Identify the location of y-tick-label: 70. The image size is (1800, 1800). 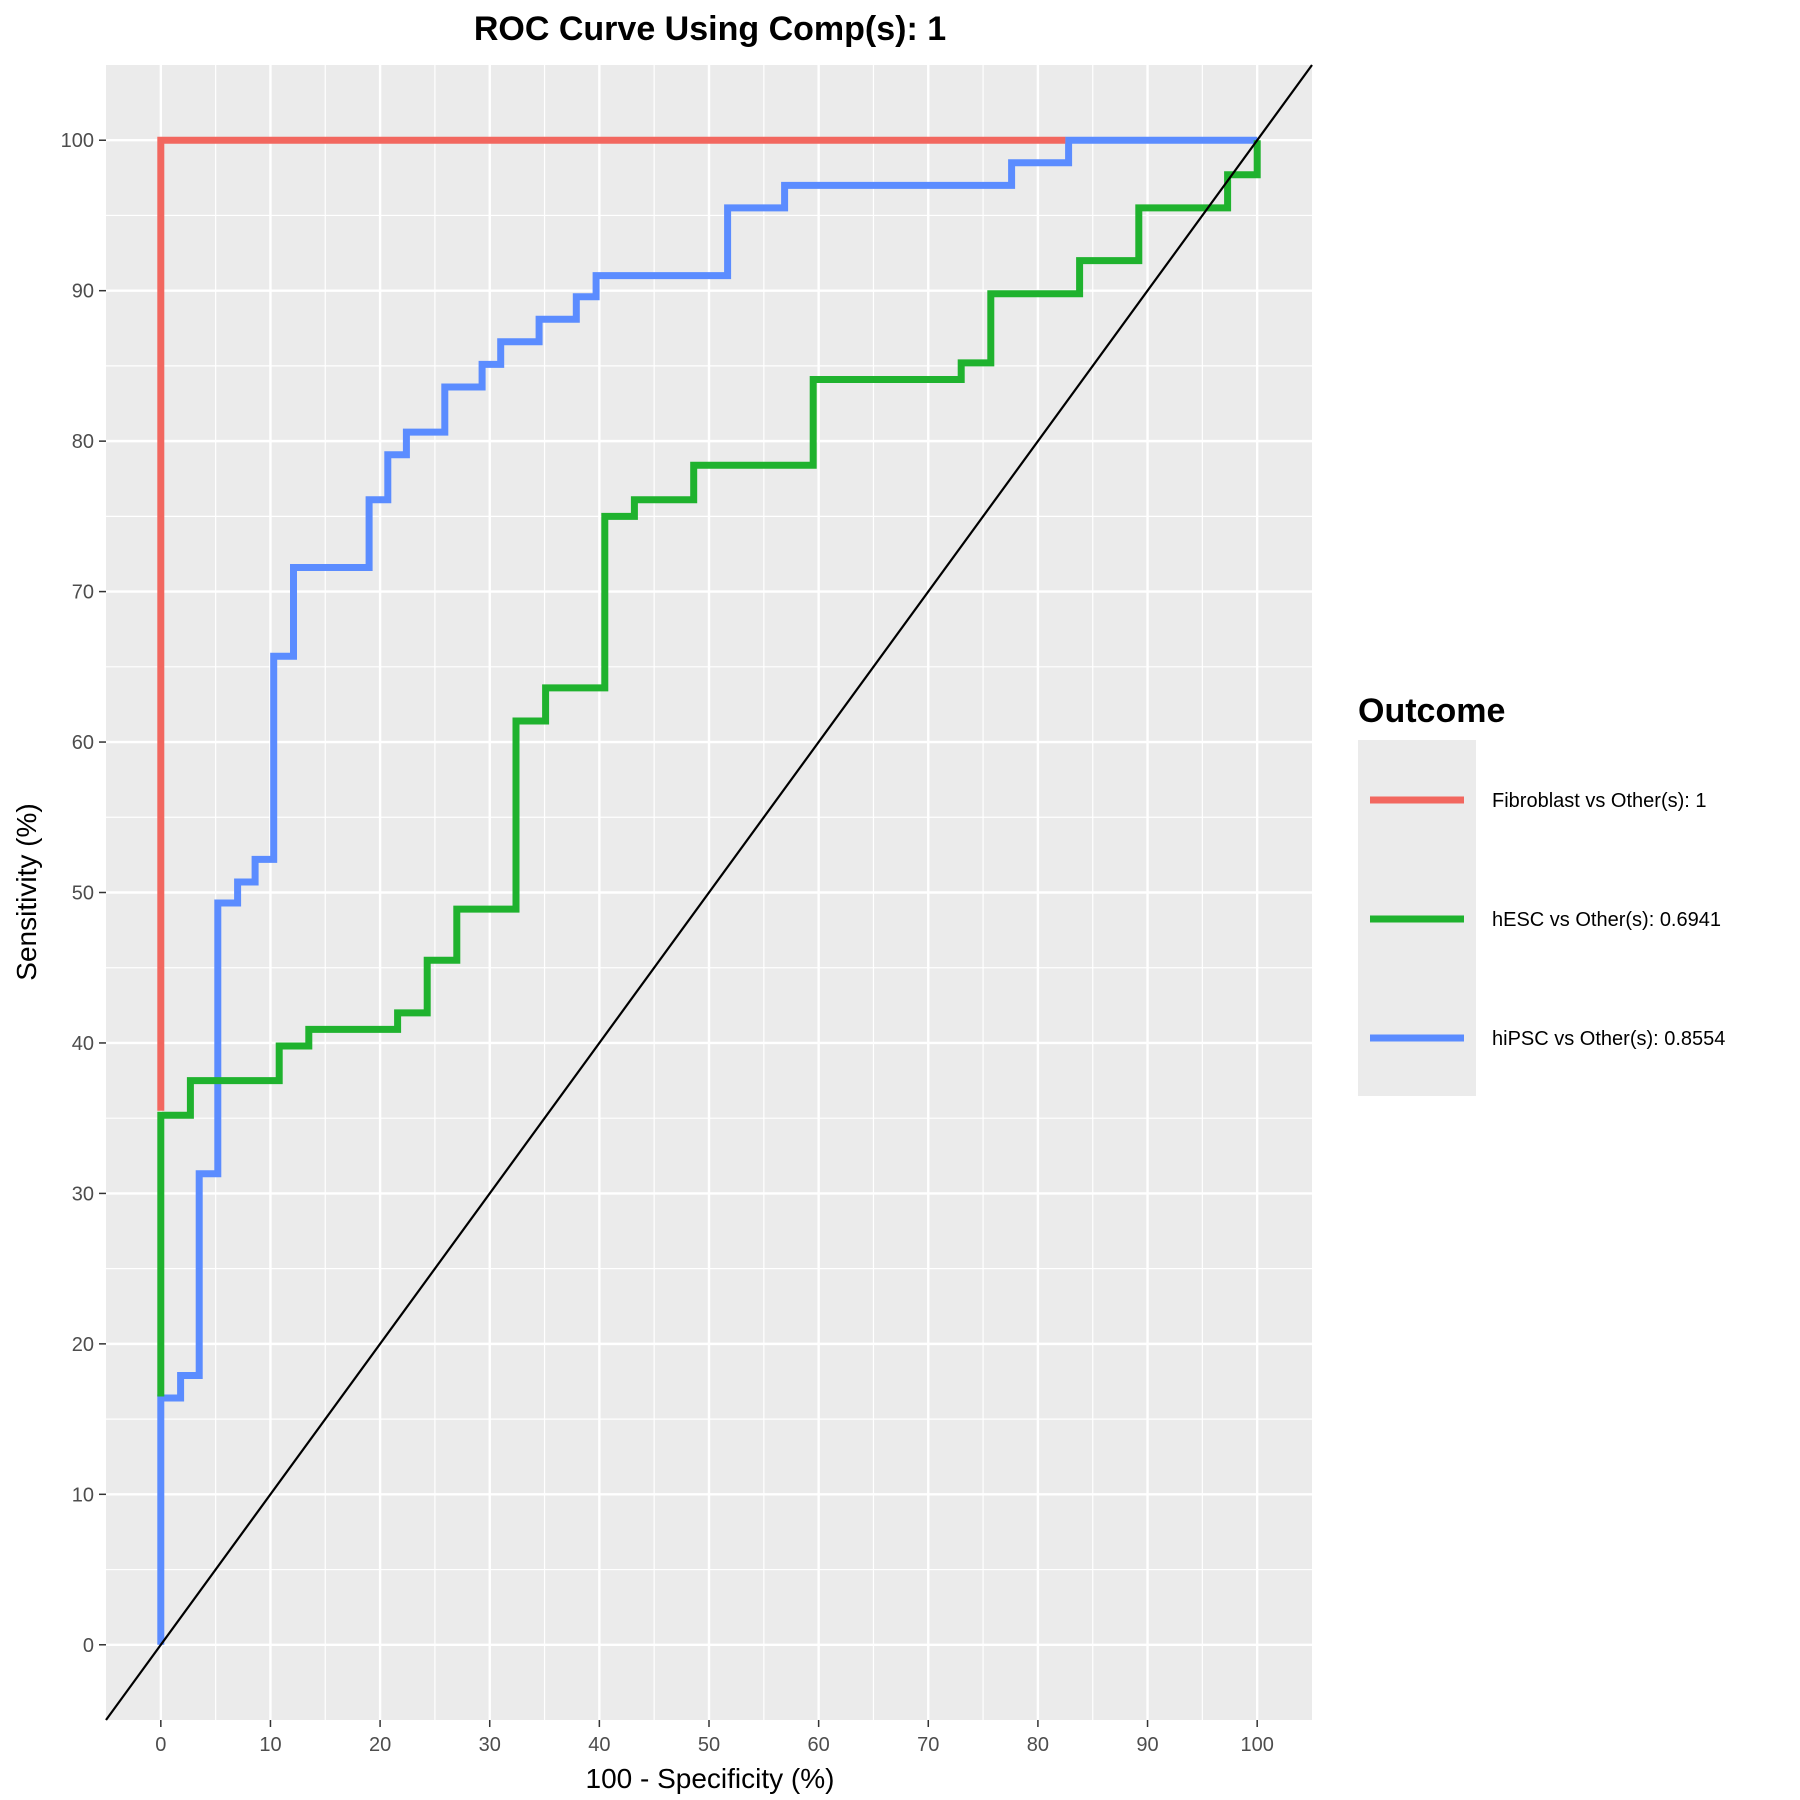
(83, 593).